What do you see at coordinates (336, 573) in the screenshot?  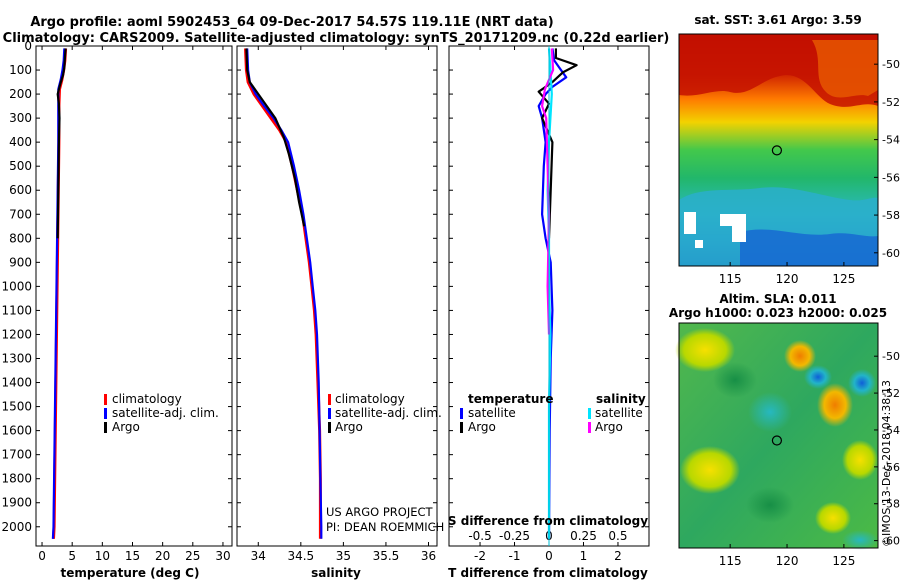 I see `salinity-x-label: salinity` at bounding box center [336, 573].